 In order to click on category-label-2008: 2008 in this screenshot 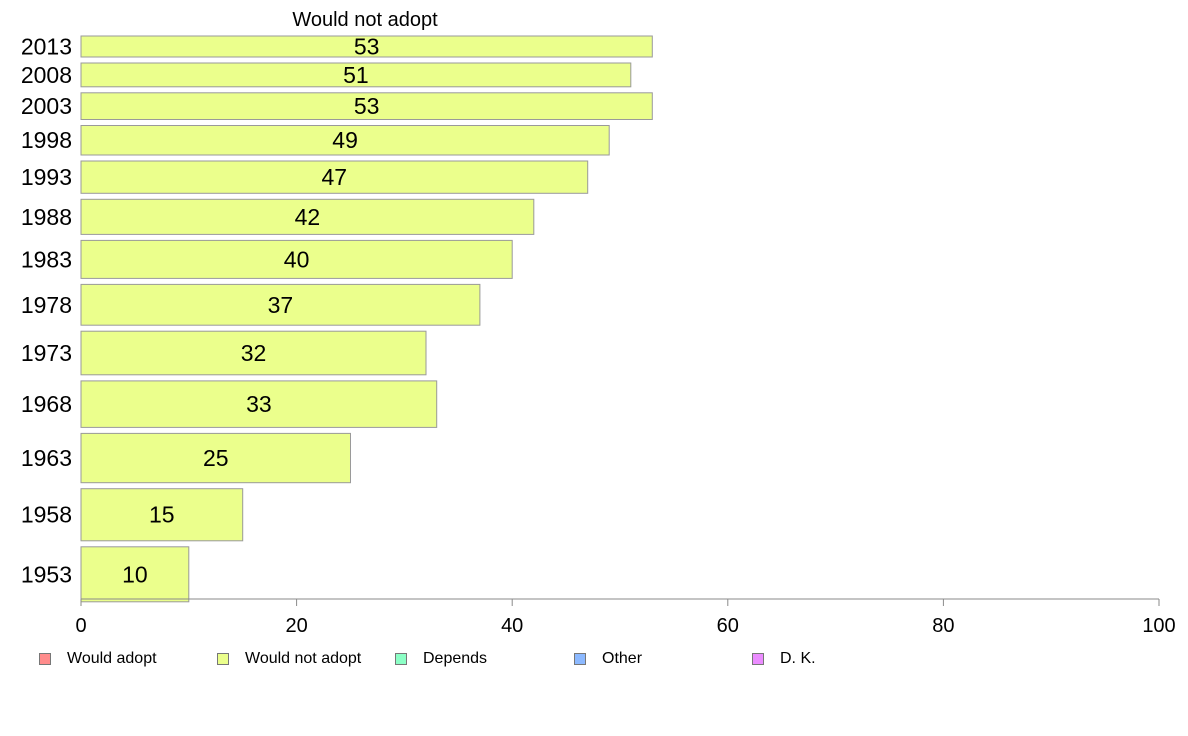, I will do `click(46, 75)`.